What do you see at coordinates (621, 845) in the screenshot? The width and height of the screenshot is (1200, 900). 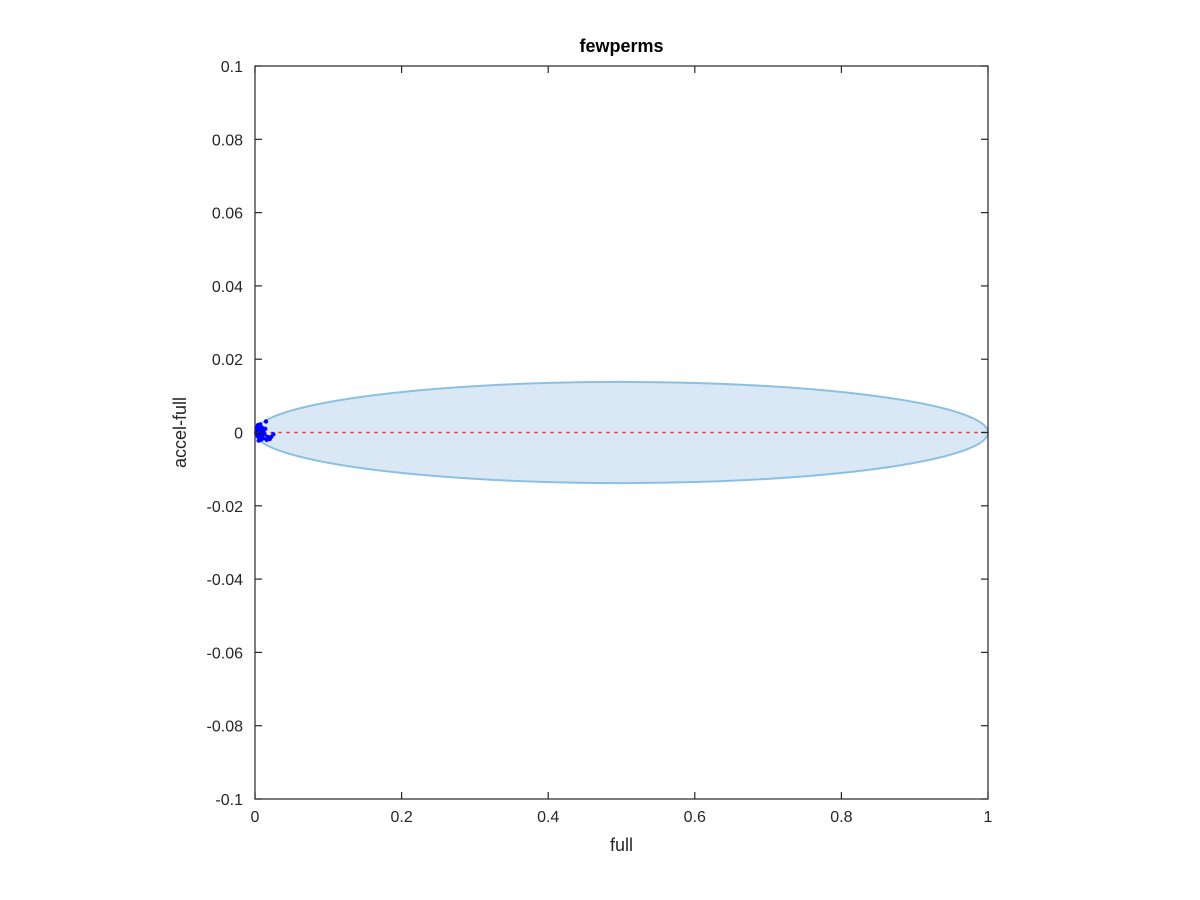 I see `x-axis-label: full` at bounding box center [621, 845].